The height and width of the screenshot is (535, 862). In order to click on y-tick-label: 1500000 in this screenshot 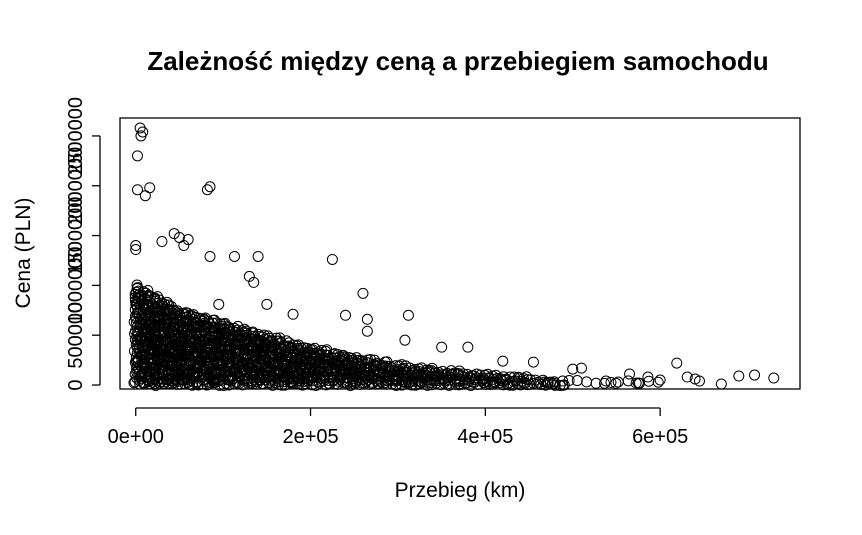, I will do `click(76, 236)`.